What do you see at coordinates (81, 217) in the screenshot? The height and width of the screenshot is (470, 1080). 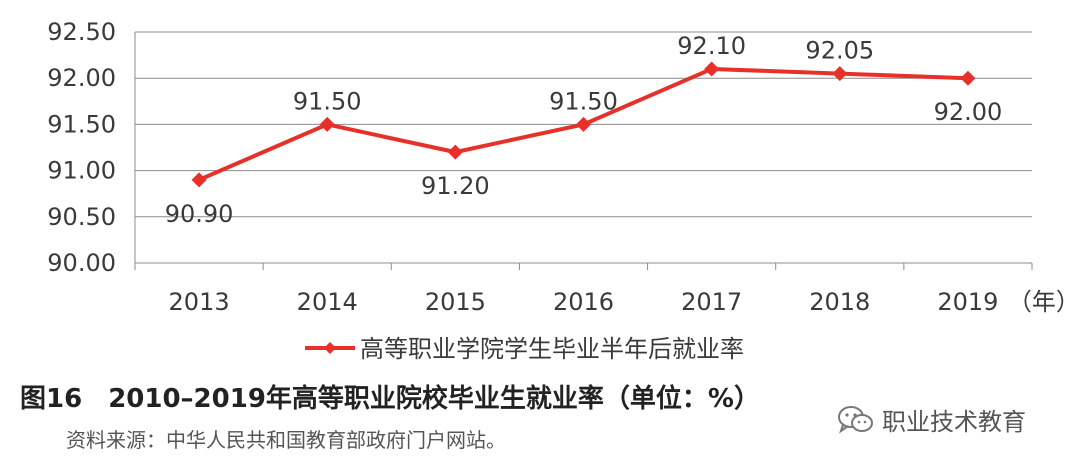 I see `y-tick-label: 90.50` at bounding box center [81, 217].